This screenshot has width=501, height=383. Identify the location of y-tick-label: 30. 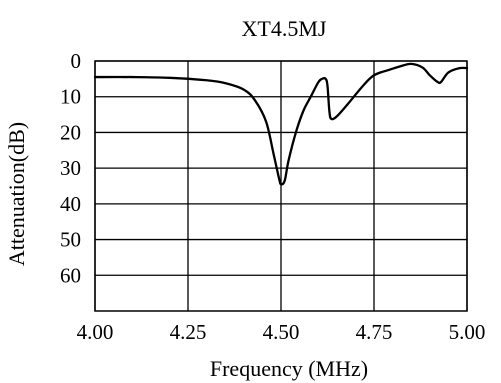
(70, 168).